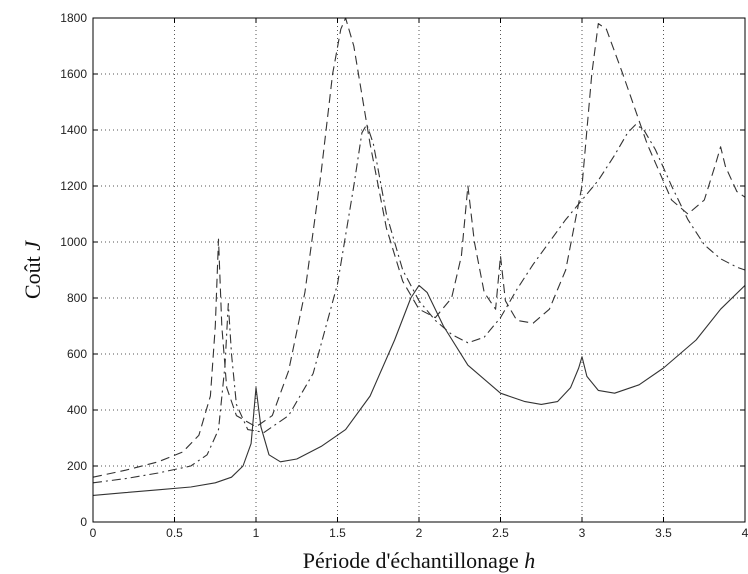 The height and width of the screenshot is (574, 748). I want to click on y-tick-label: 600, so click(77, 354).